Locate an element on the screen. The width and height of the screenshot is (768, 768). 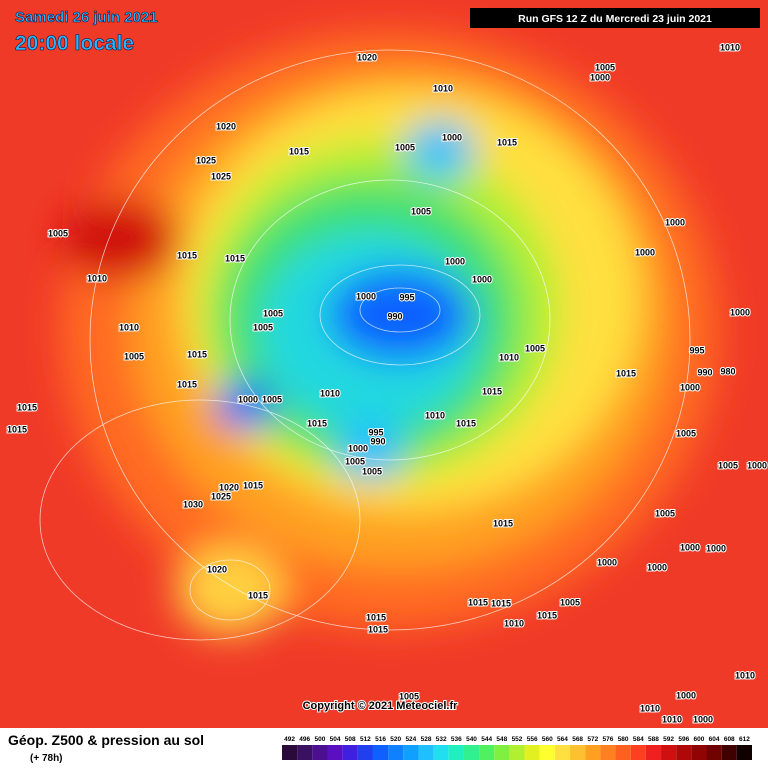
scale-label: 516 is located at coordinates (380, 739).